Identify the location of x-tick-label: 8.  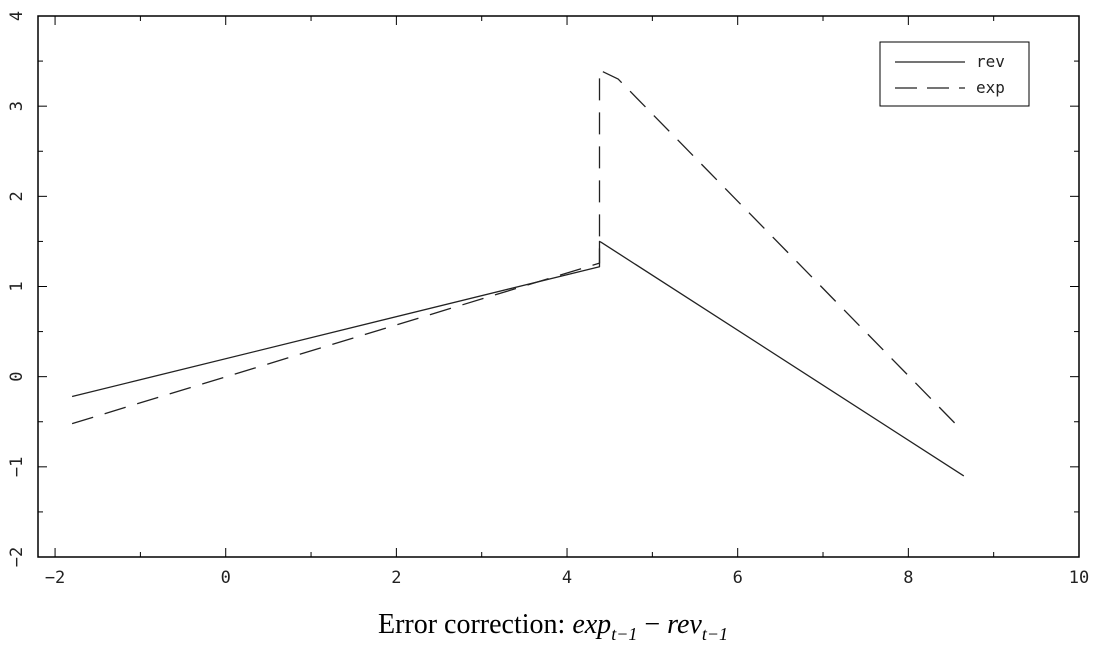
(908, 578).